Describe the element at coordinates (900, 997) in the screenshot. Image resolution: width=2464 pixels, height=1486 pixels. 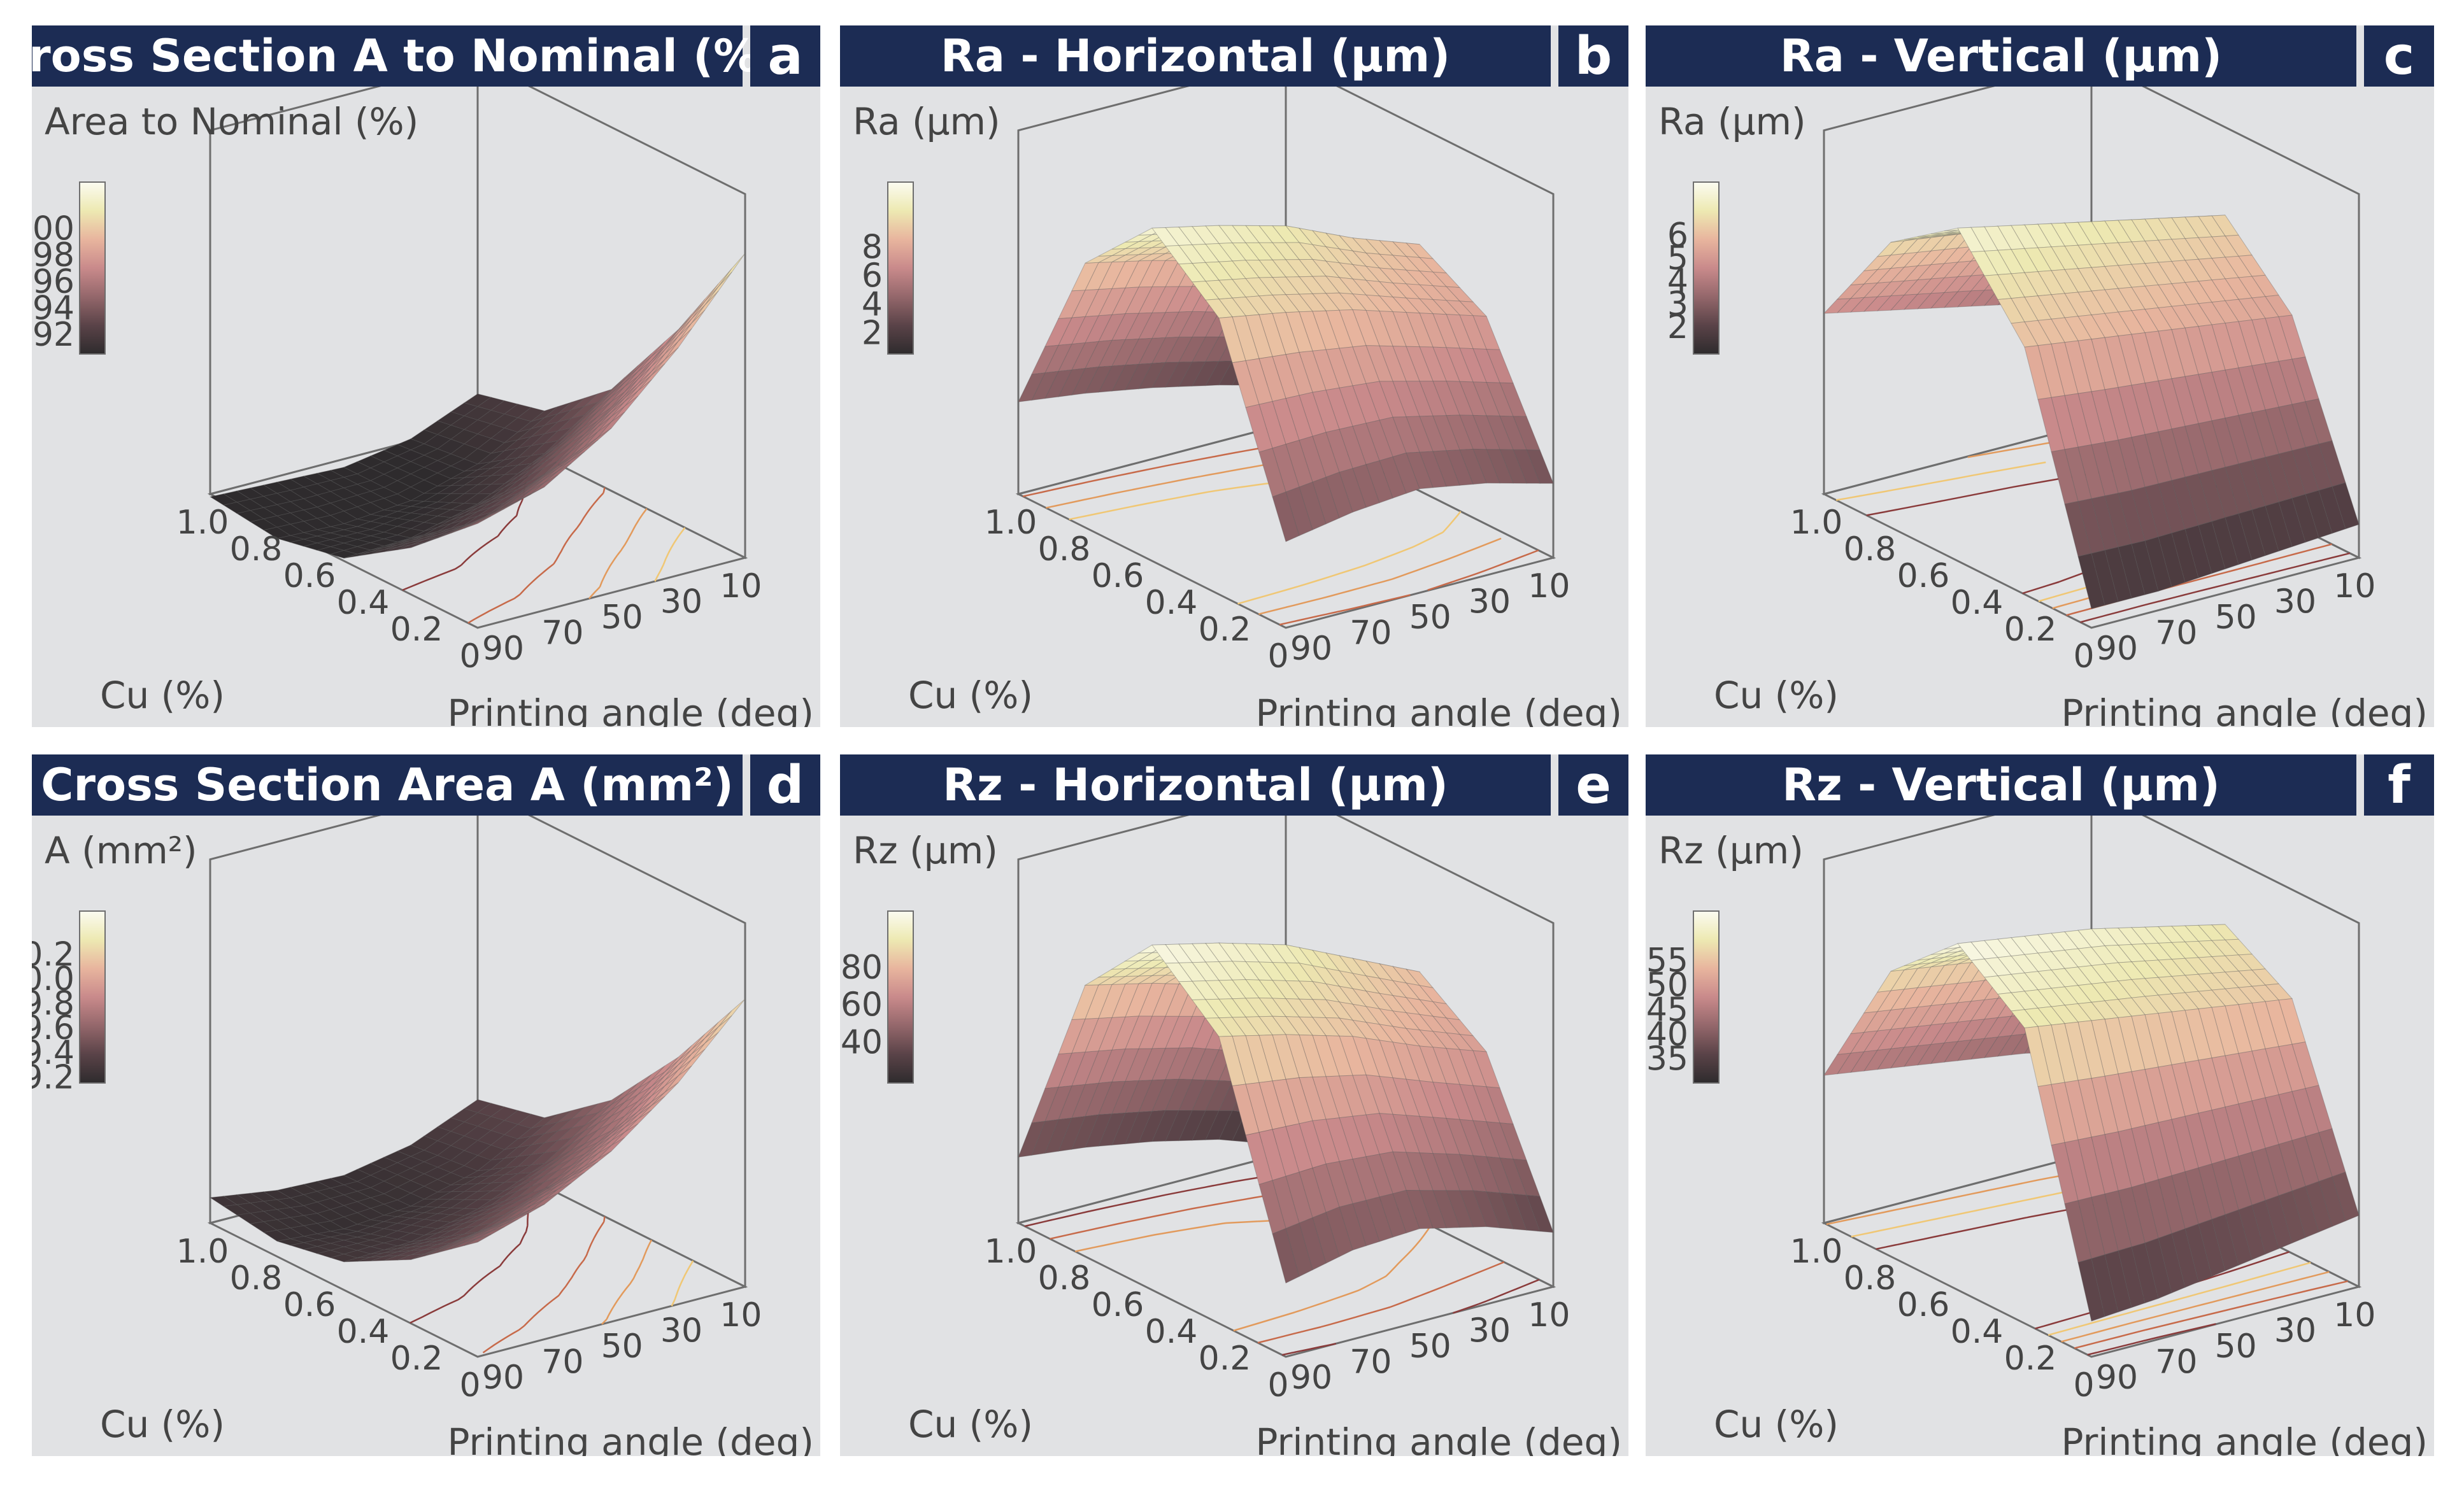
I see `colorbar` at that location.